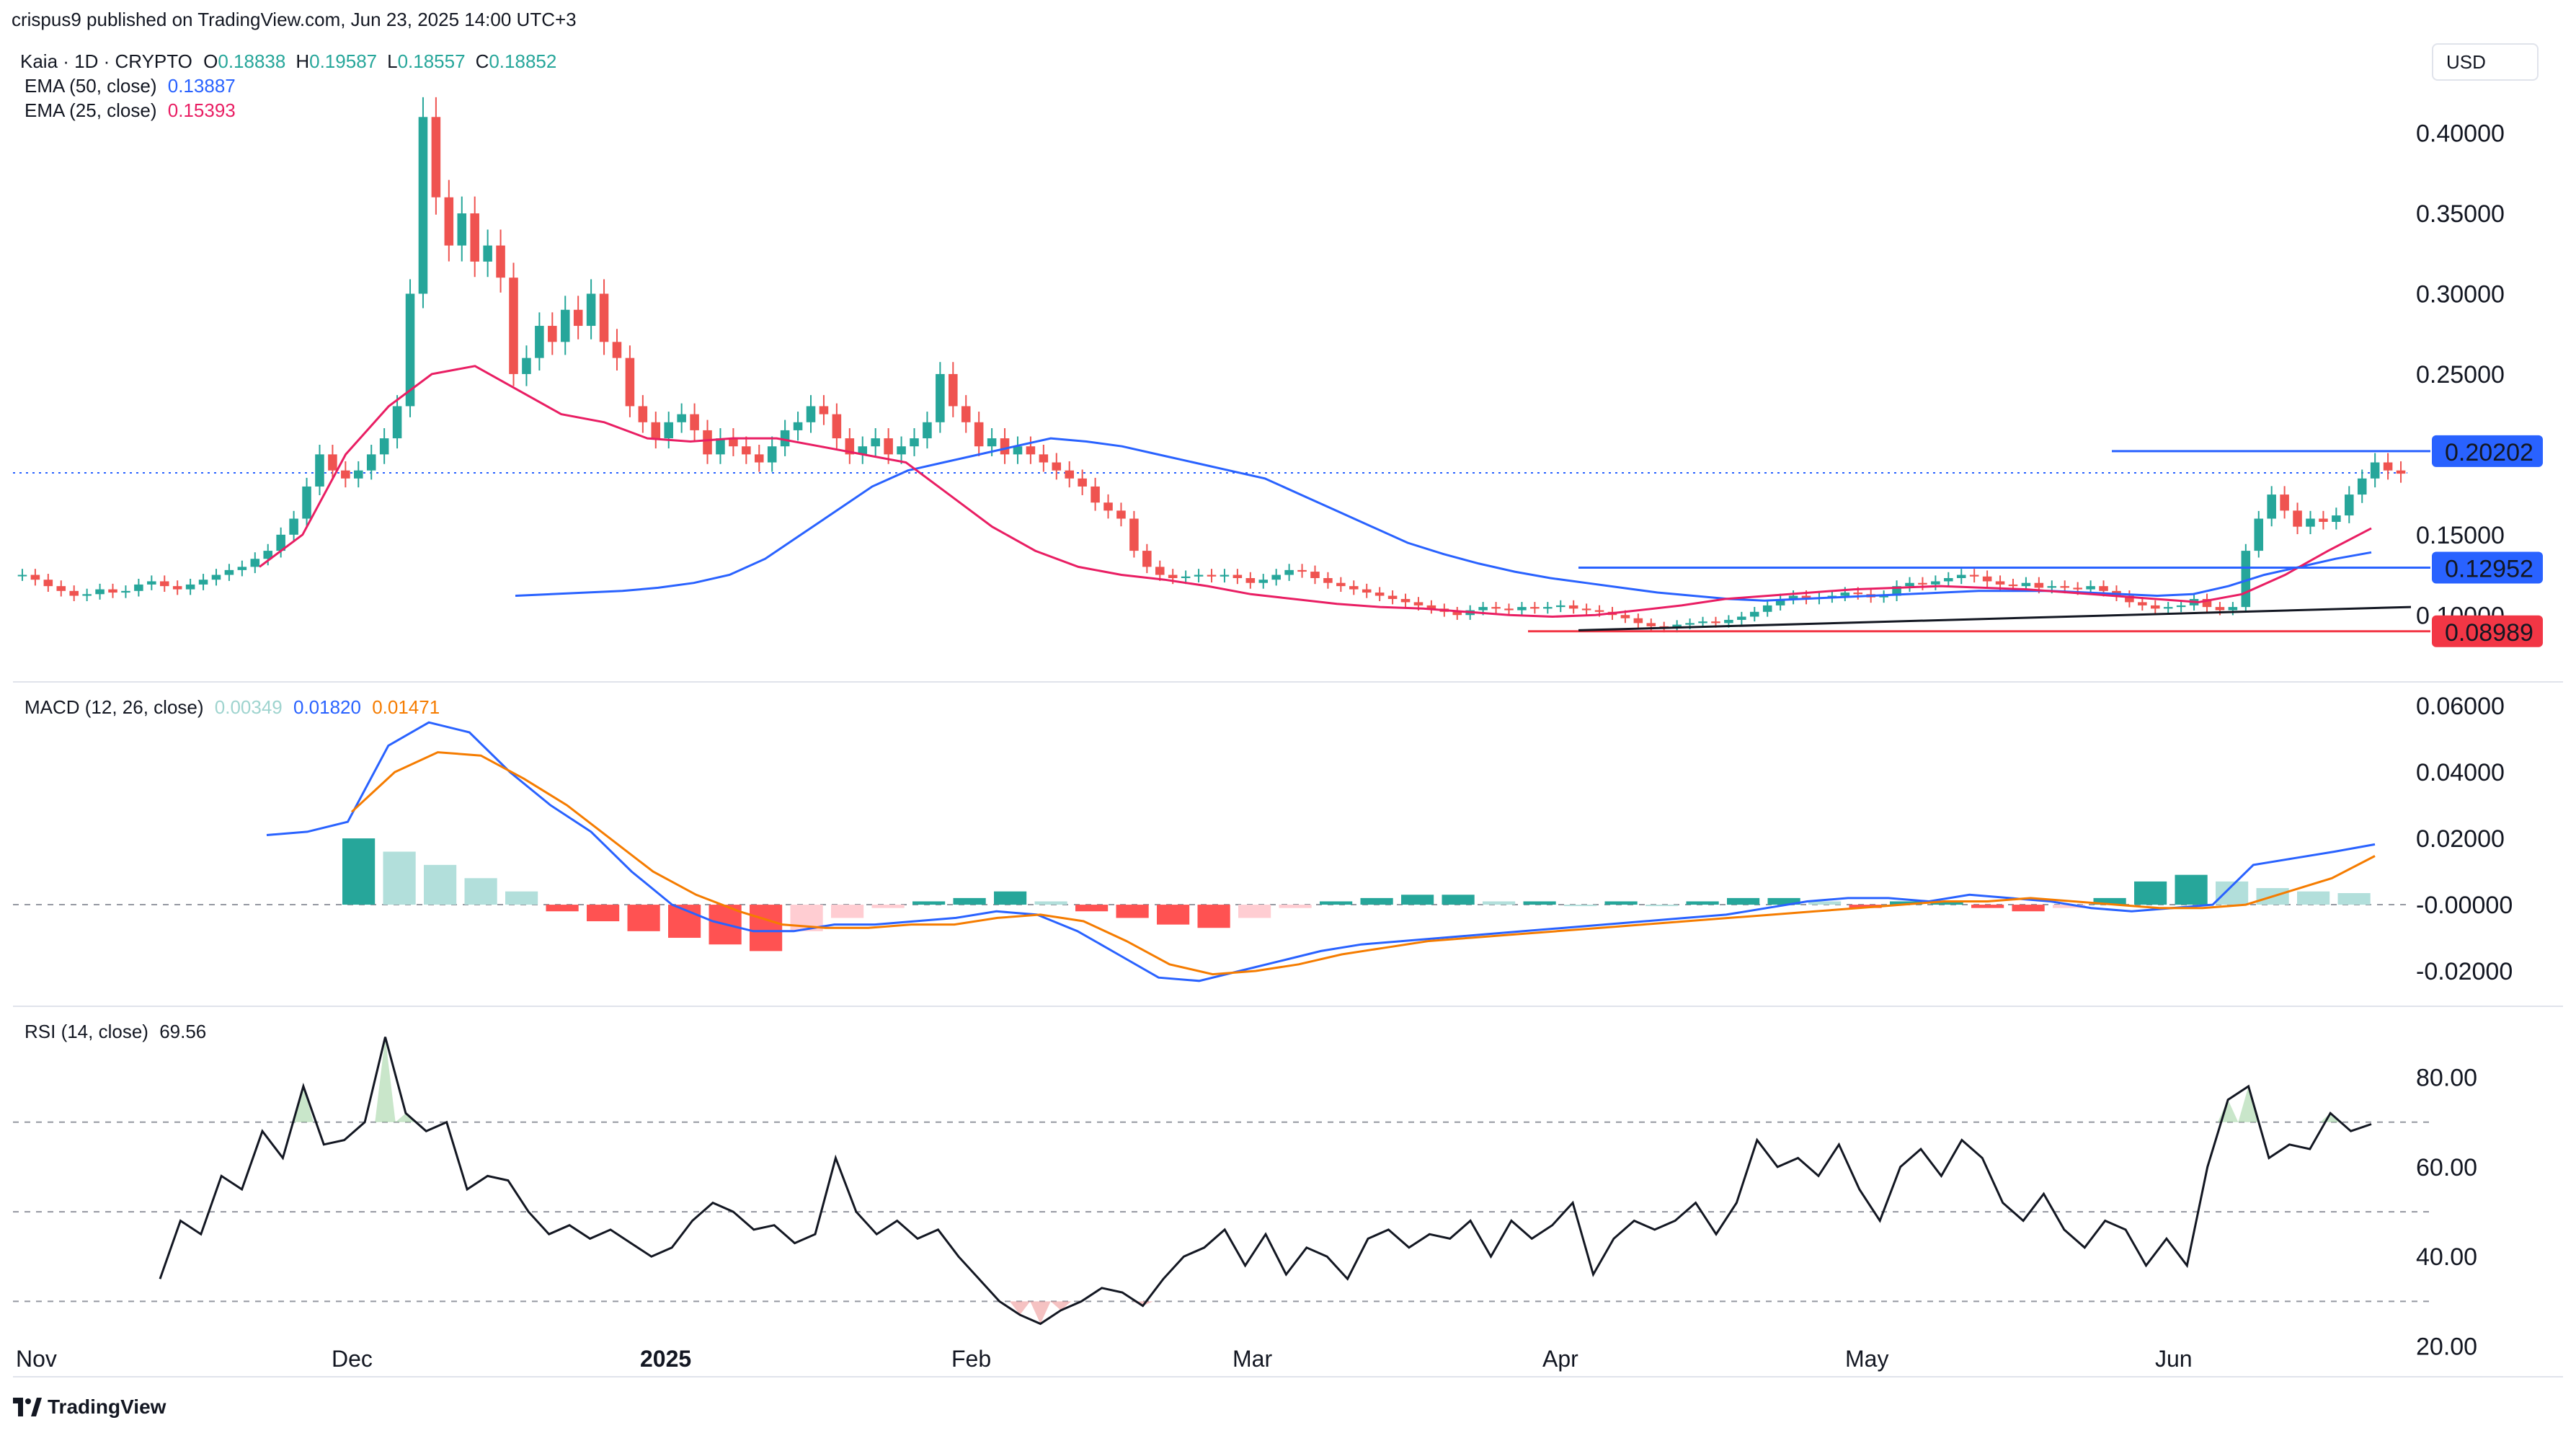 This screenshot has width=2576, height=1433. I want to click on rsi-legend: RSI (14, close) 69.56, so click(119, 1032).